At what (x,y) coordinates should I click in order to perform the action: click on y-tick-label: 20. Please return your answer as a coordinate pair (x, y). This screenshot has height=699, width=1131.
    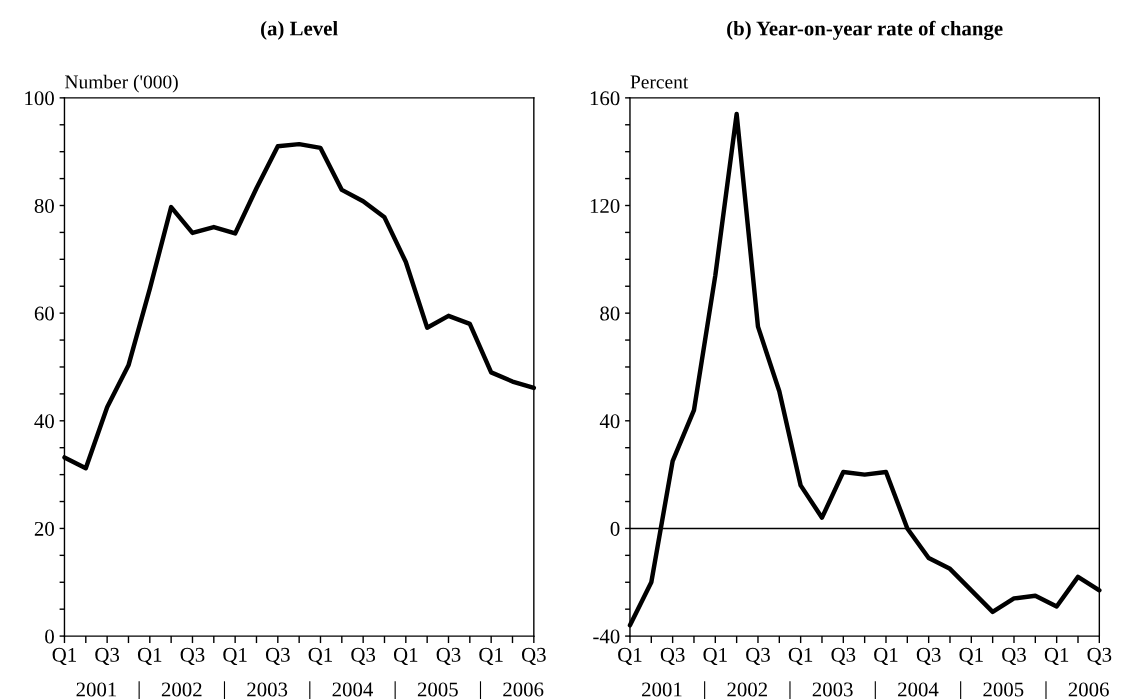
    Looking at the image, I should click on (44, 528).